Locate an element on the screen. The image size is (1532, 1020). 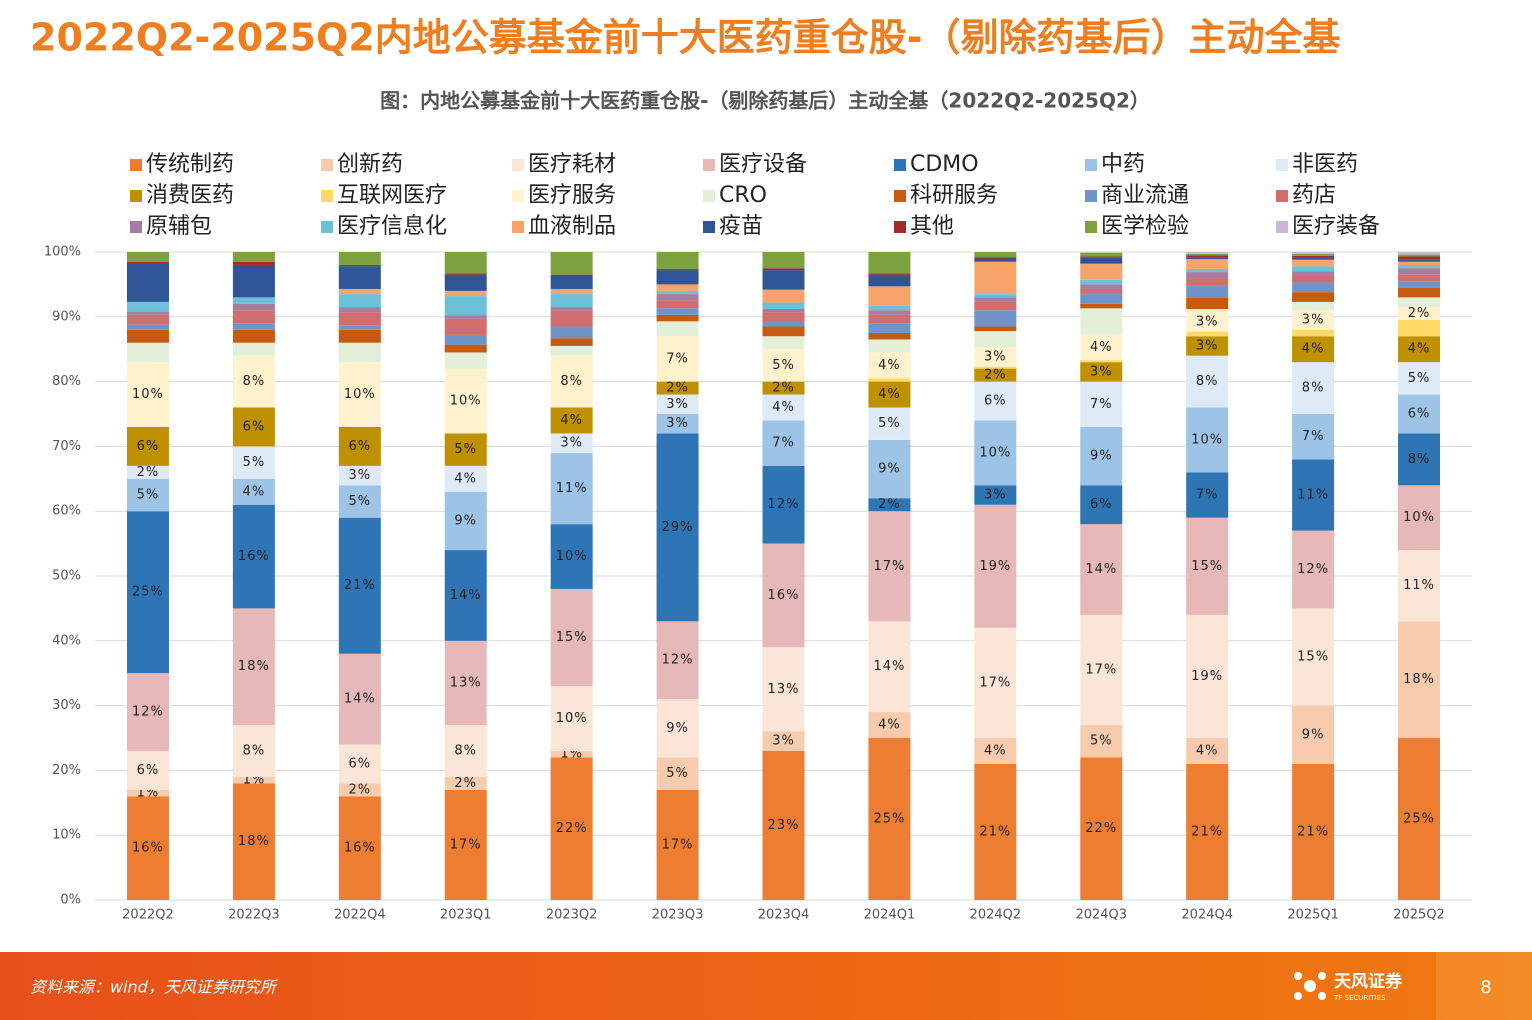
data-label: 5% is located at coordinates (465, 449).